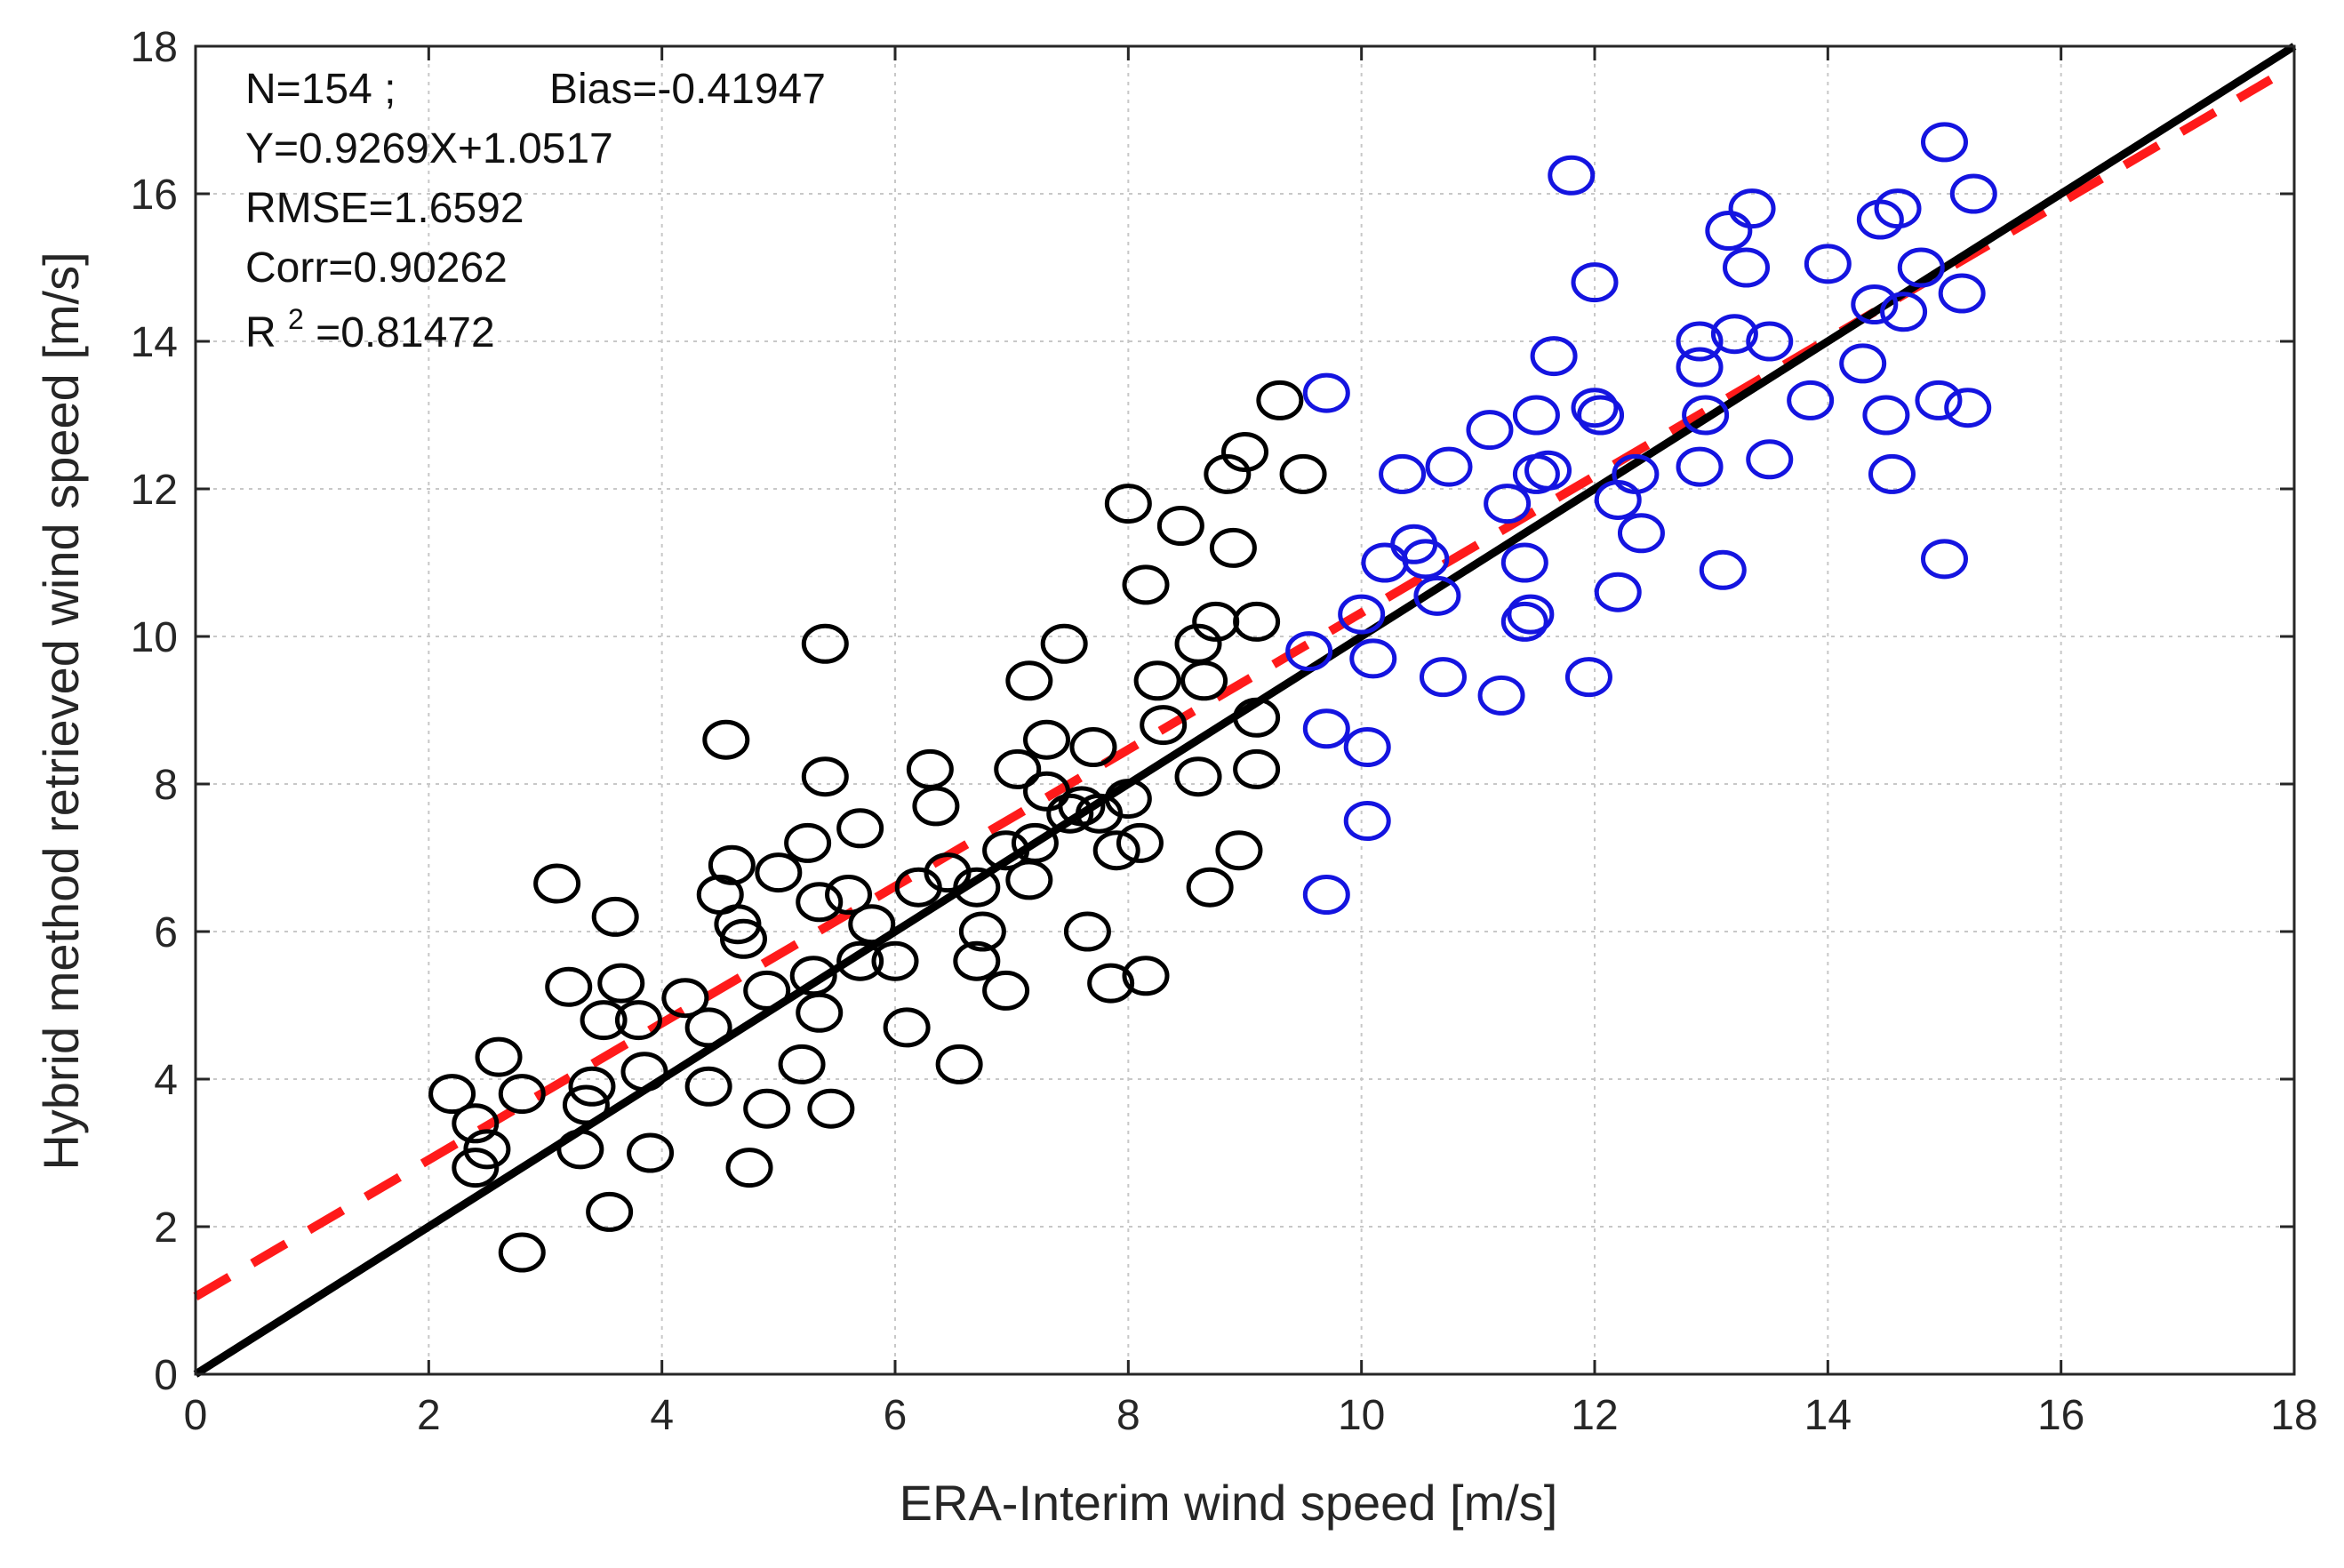 The height and width of the screenshot is (1568, 2344). Describe the element at coordinates (166, 1375) in the screenshot. I see `y-tick-label-0: 0` at that location.